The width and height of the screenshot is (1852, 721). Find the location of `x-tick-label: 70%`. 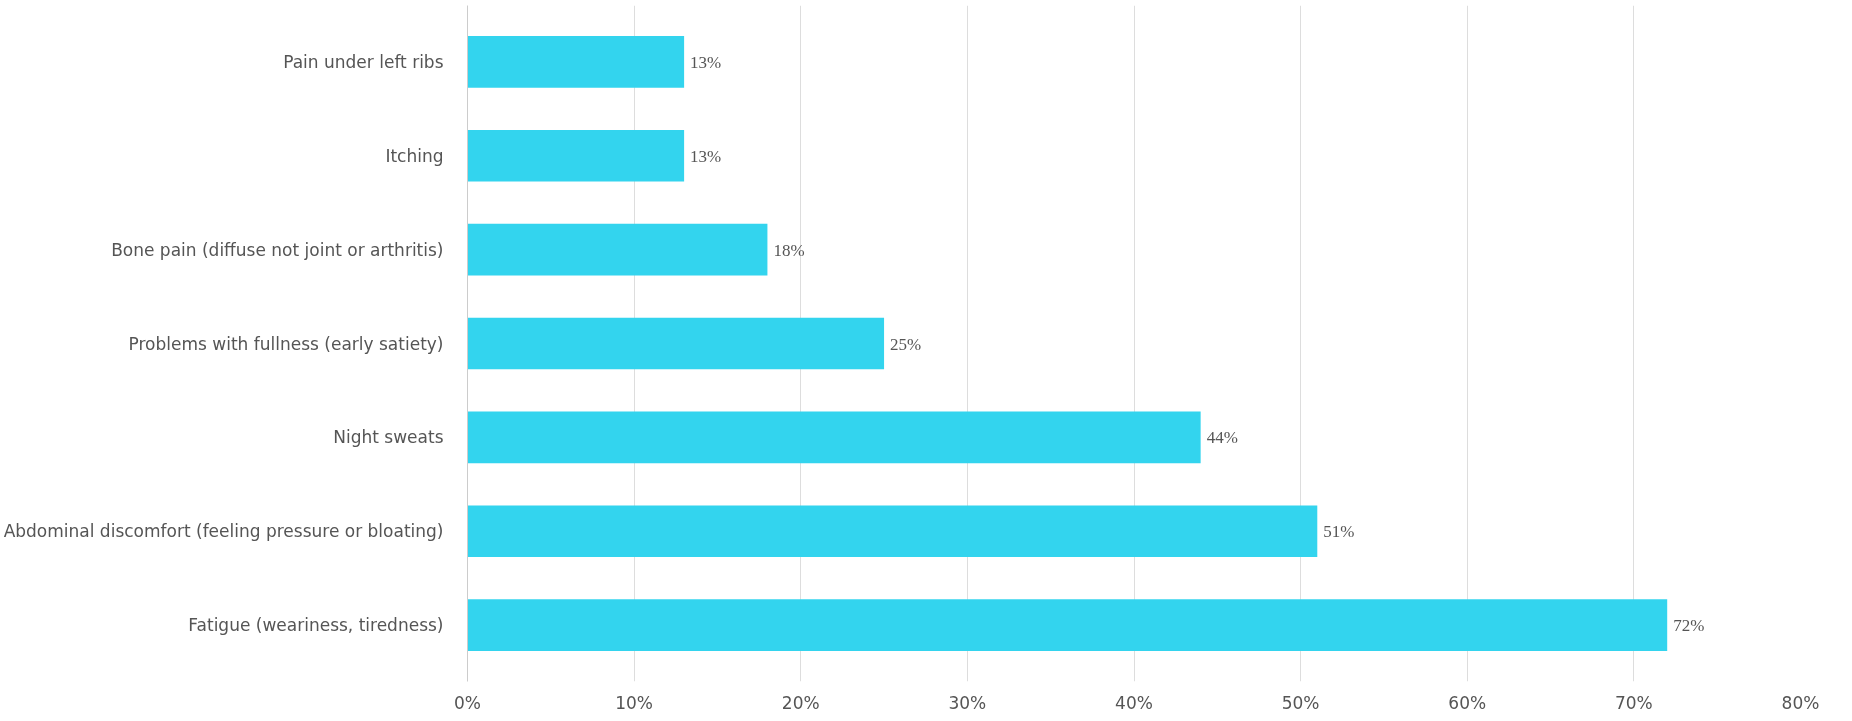

x-tick-label: 70% is located at coordinates (1633, 702).